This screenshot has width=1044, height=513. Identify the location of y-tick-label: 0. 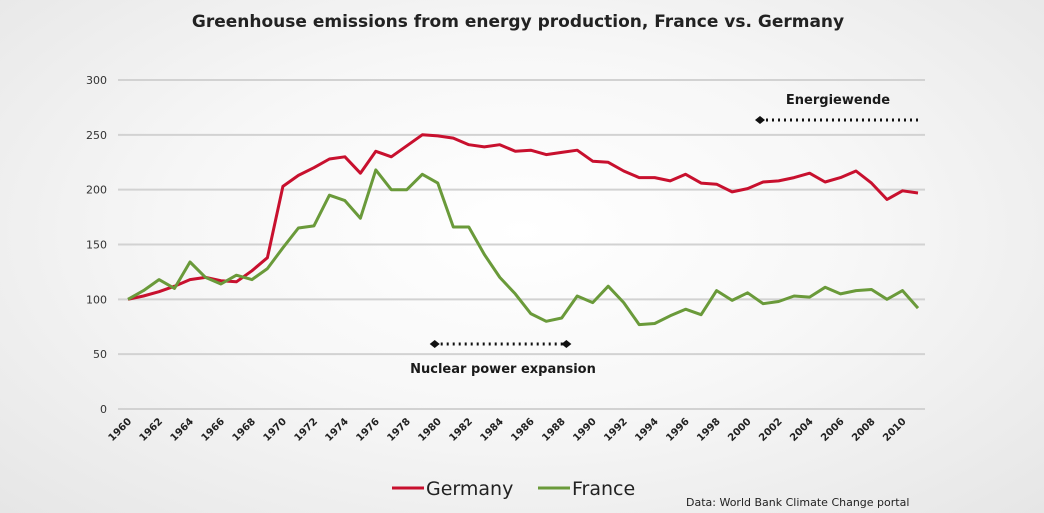
(103, 409).